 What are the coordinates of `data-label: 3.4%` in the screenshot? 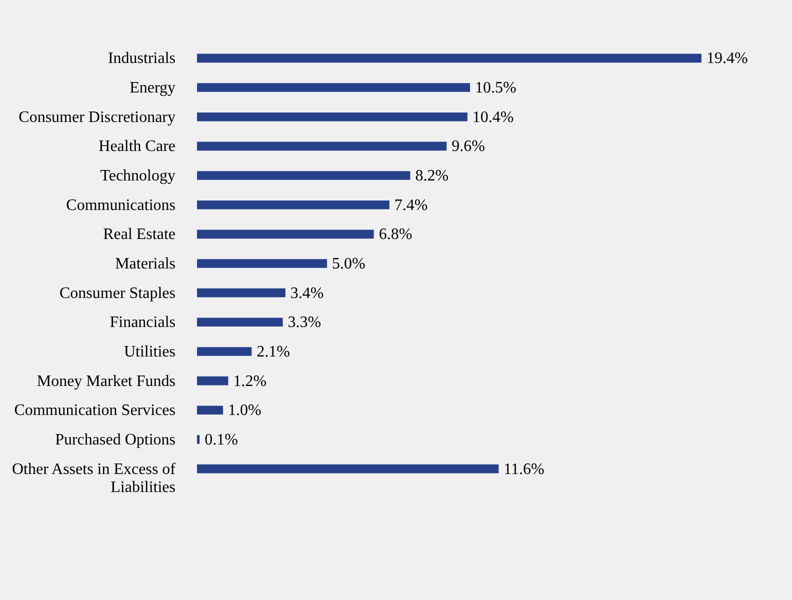 It's located at (307, 293).